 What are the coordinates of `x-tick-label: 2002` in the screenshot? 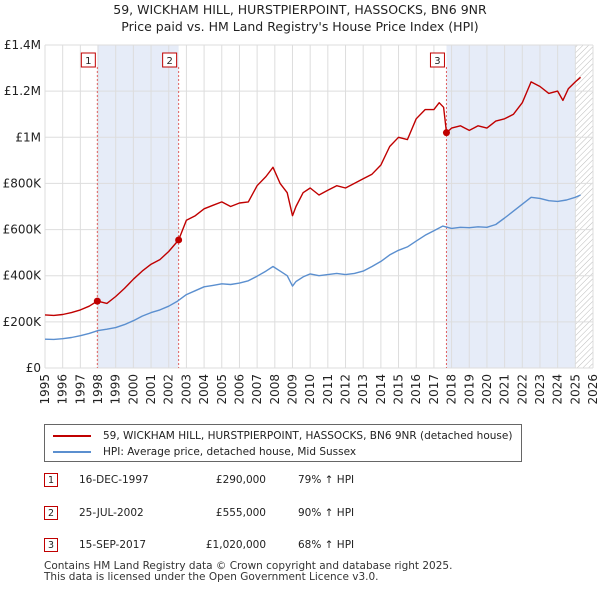 It's located at (169, 389).